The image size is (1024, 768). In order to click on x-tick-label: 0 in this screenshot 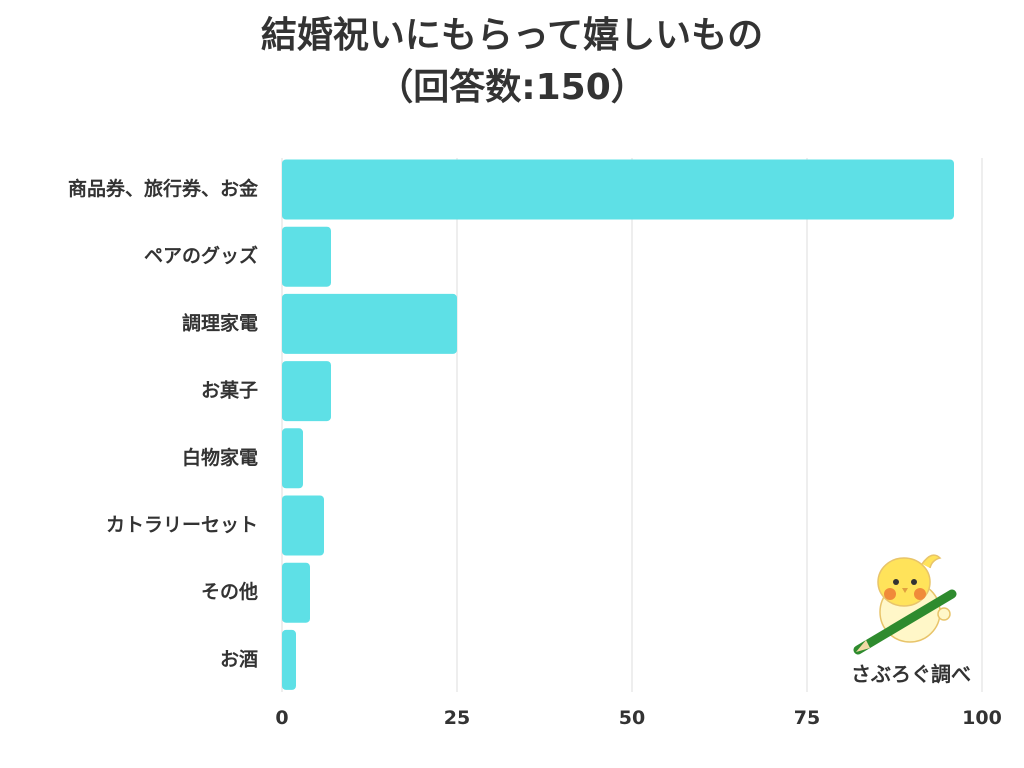, I will do `click(281, 718)`.